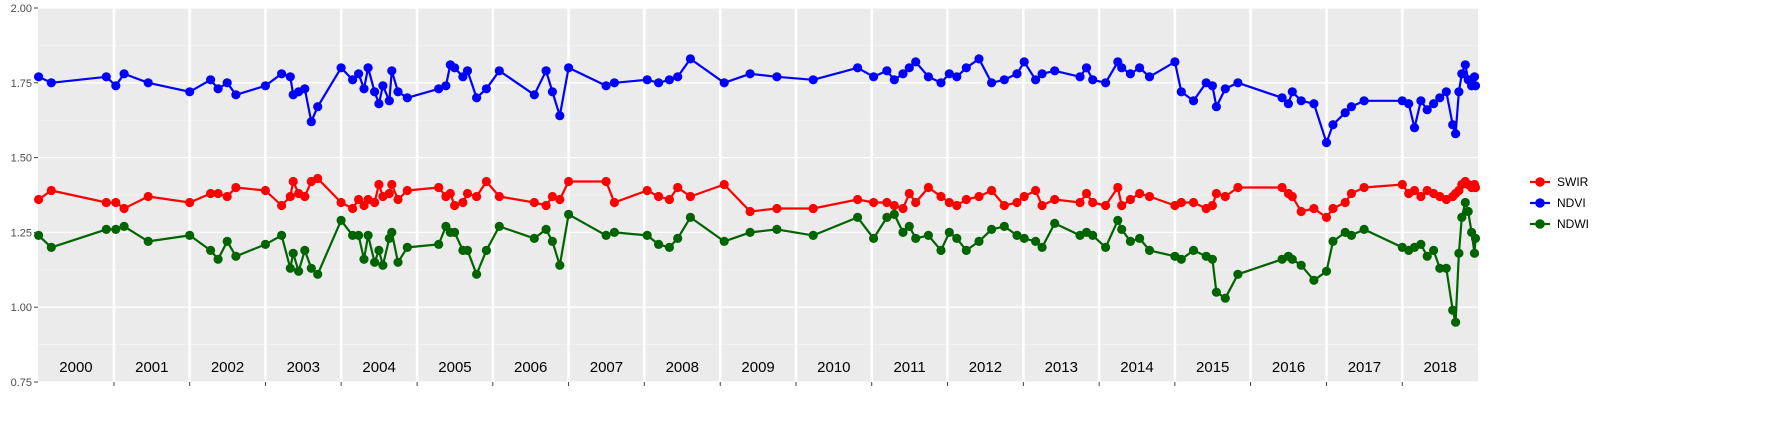  I want to click on legend-label: NDVI, so click(1571, 203).